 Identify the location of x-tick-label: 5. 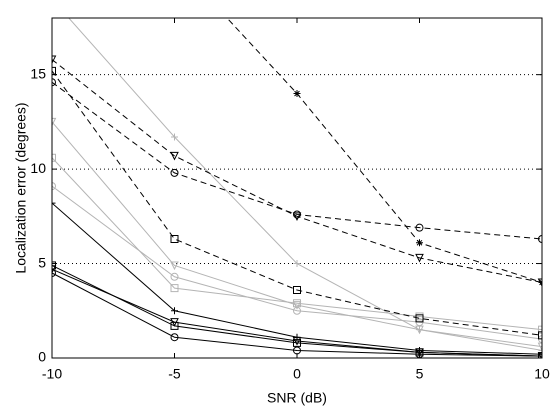
(420, 374).